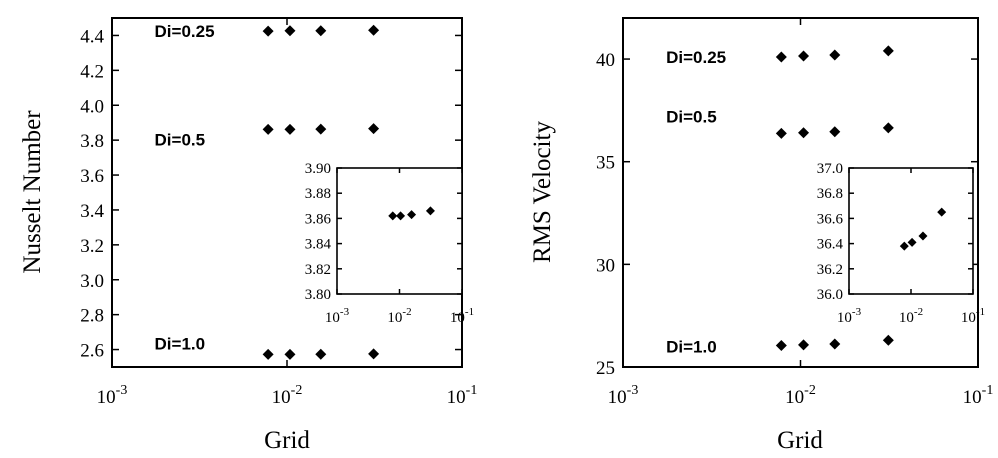 The height and width of the screenshot is (458, 998). I want to click on y-tick-label: 25, so click(605, 368).